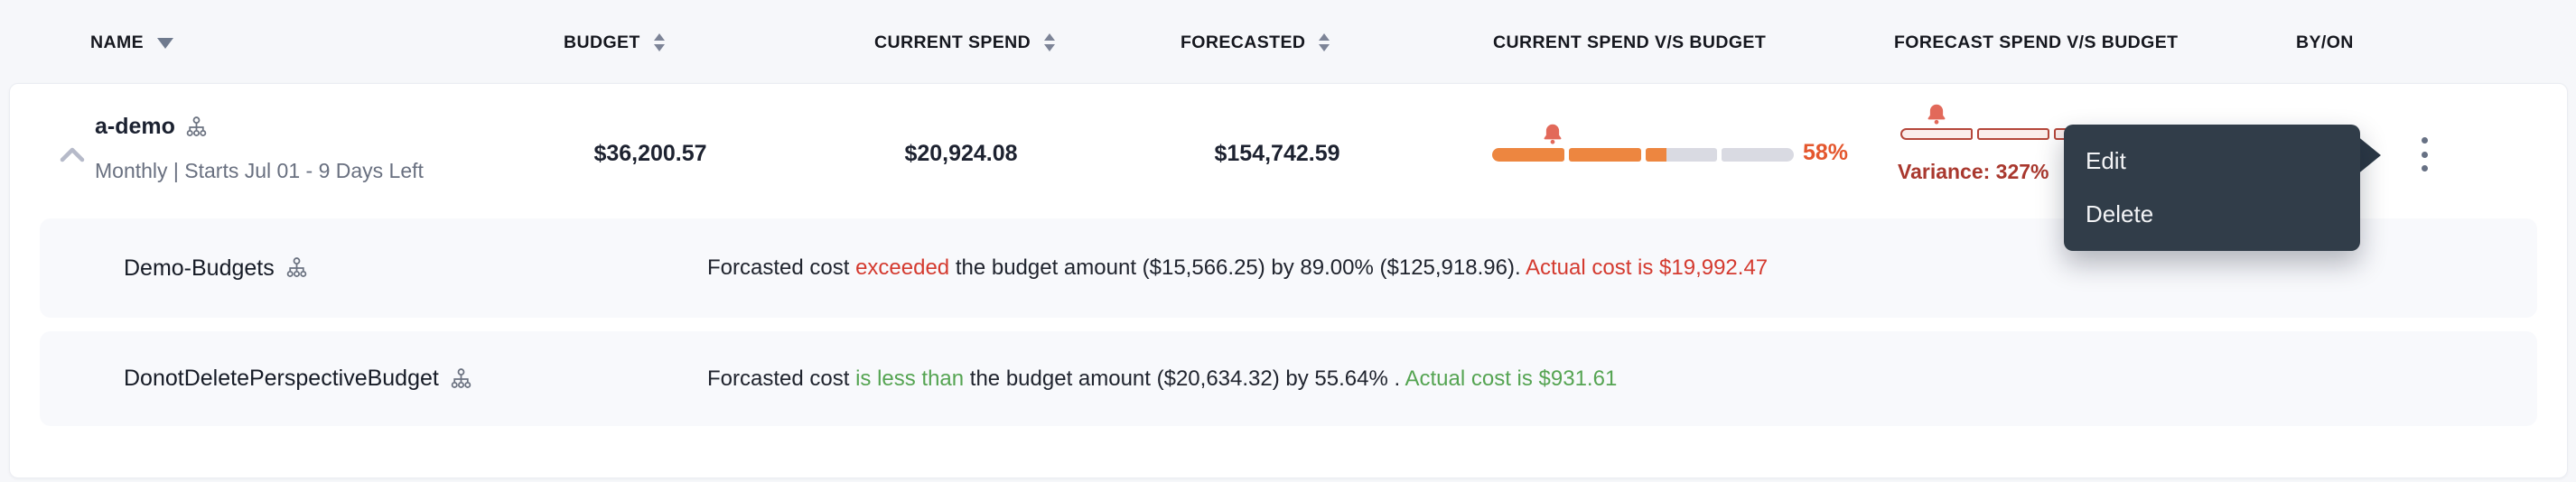  Describe the element at coordinates (1826, 152) in the screenshot. I see `current-vs-budget-percent: 58%` at that location.